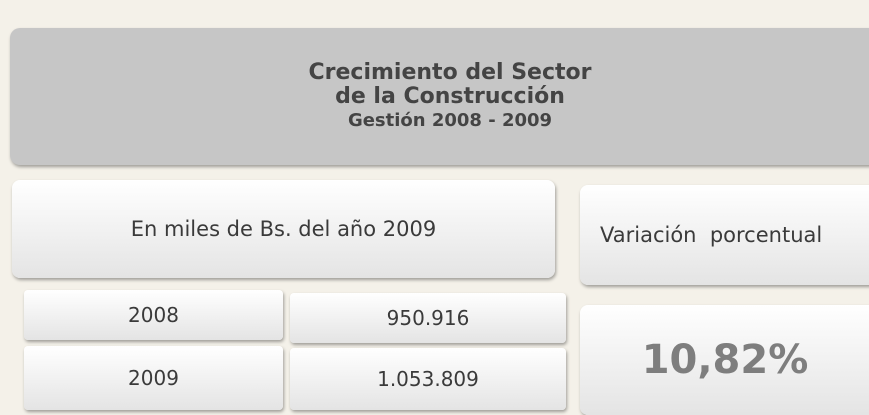 The height and width of the screenshot is (415, 869). I want to click on title-line: Gestión 2008 - 2009, so click(450, 120).